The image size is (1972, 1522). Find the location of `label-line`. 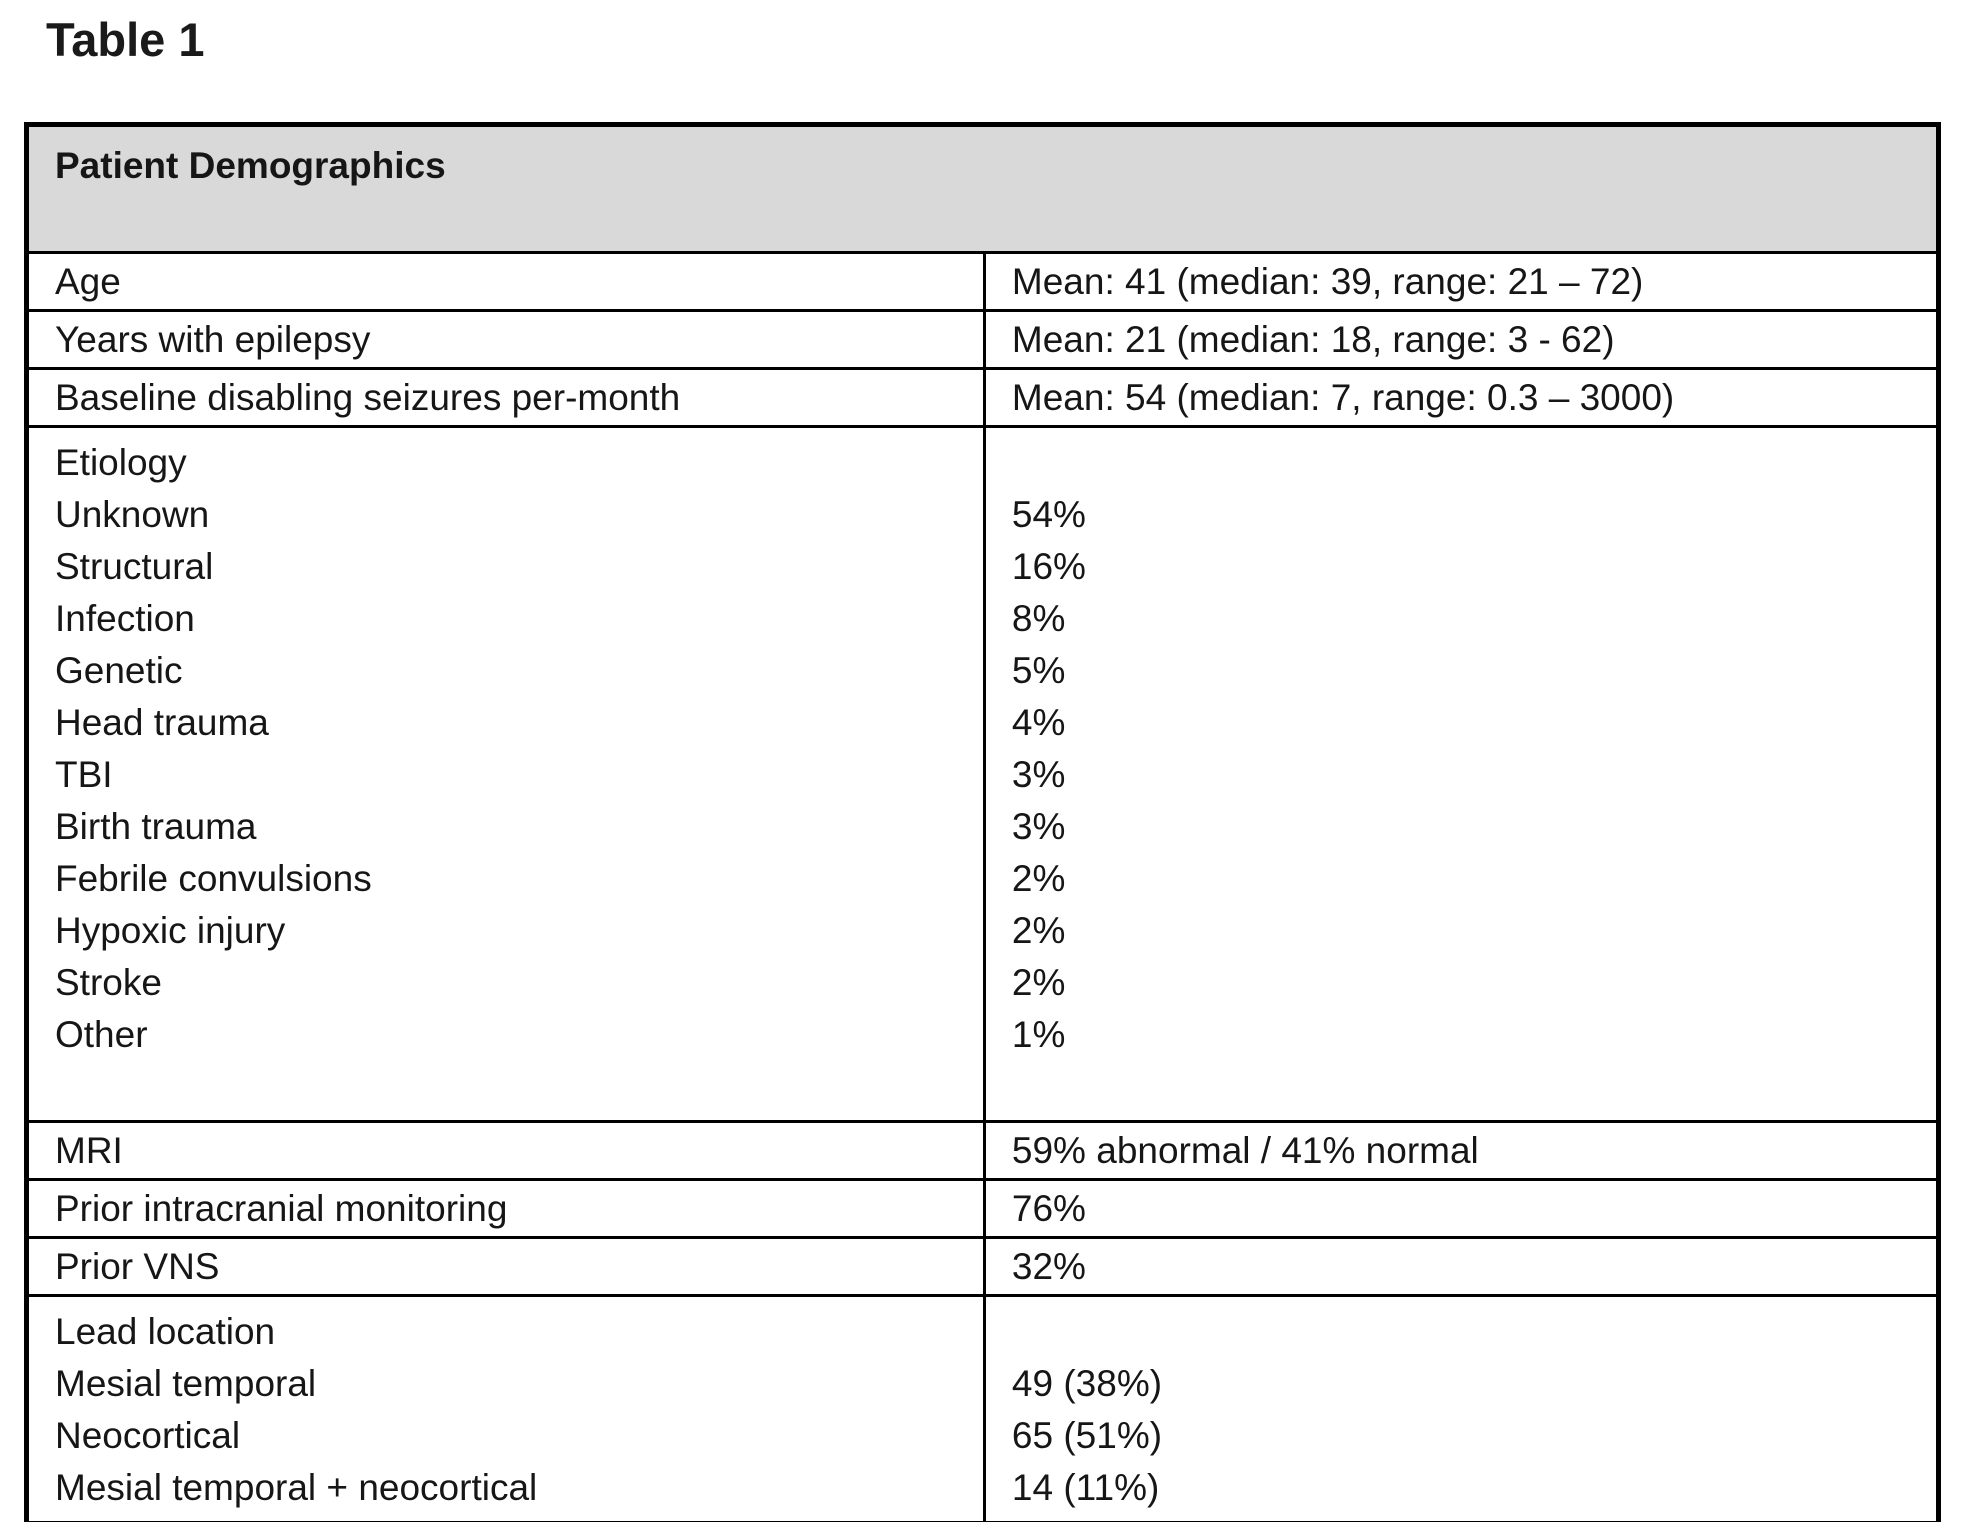

label-line is located at coordinates (519, 1087).